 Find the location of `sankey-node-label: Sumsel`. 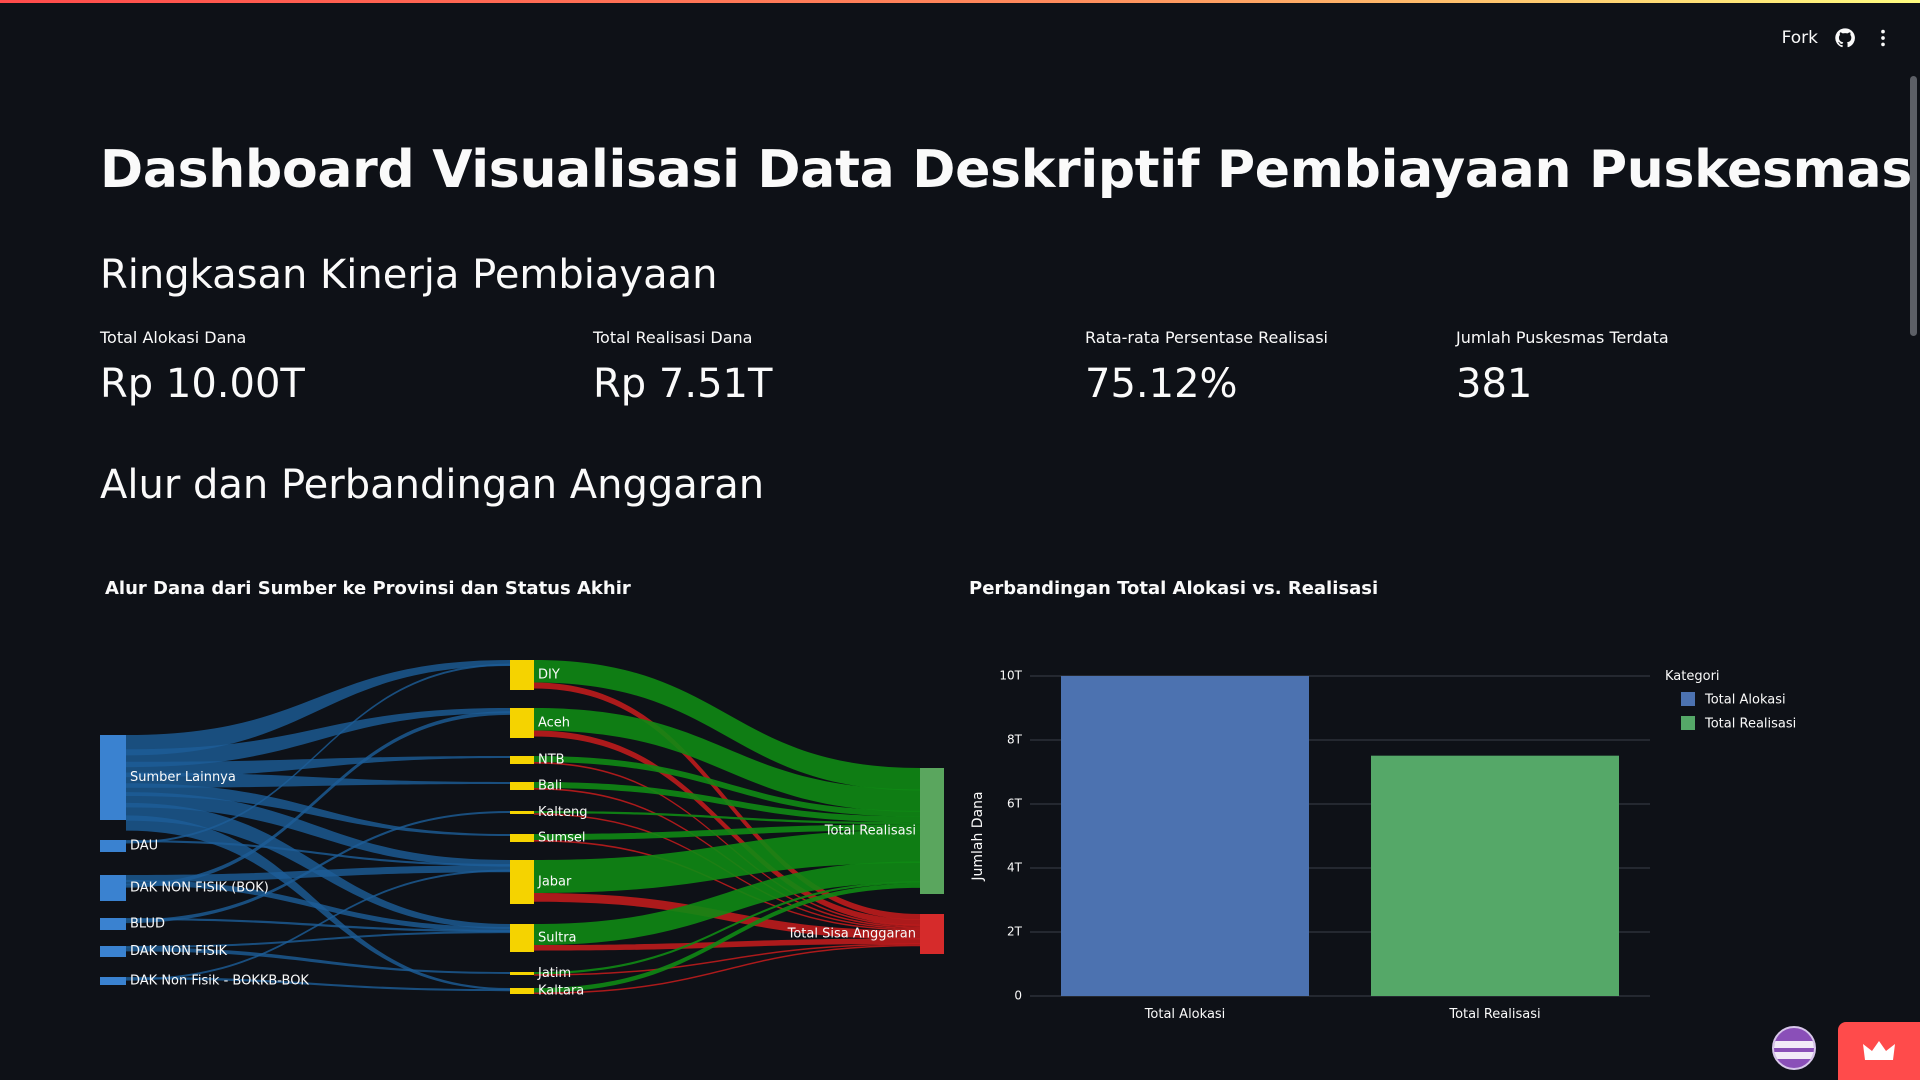

sankey-node-label: Sumsel is located at coordinates (562, 838).